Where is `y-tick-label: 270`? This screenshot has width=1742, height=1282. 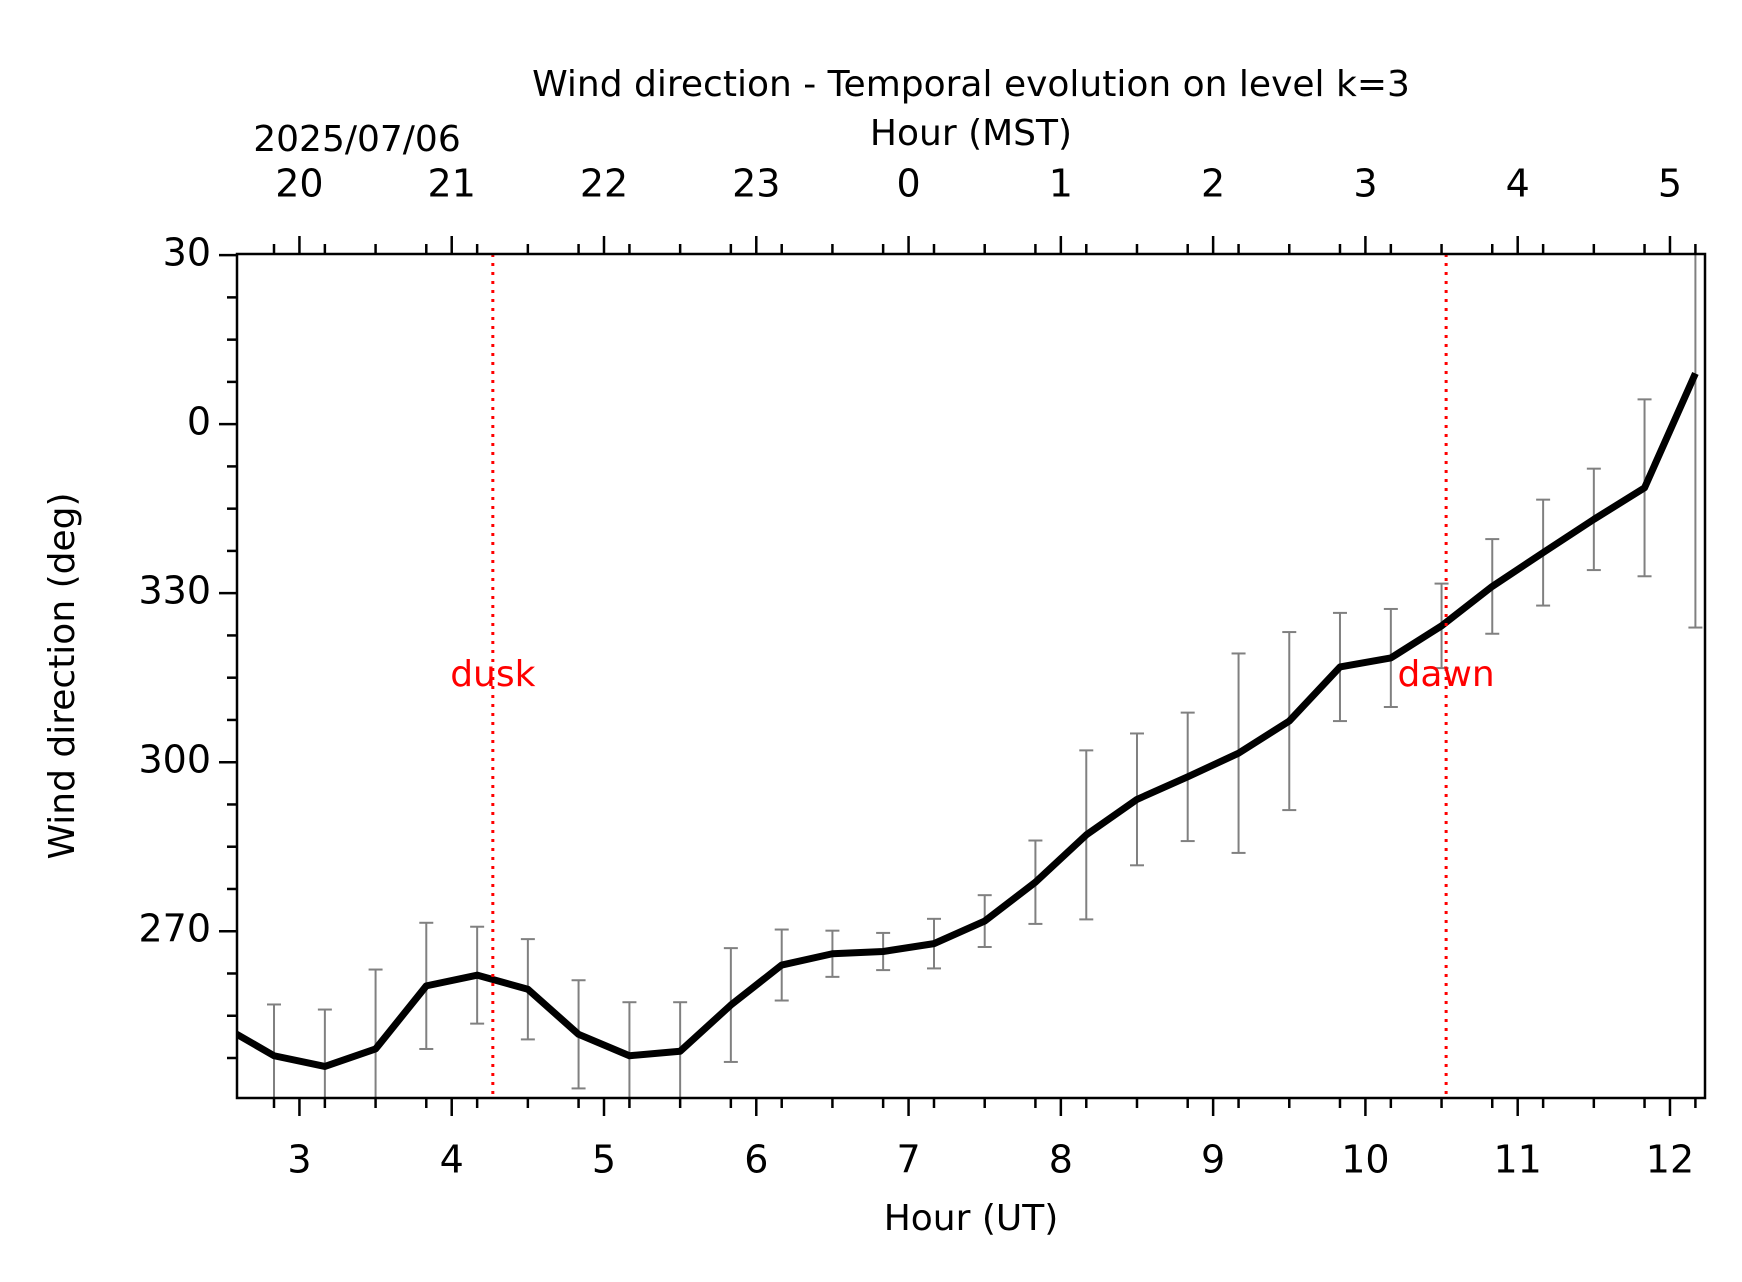
y-tick-label: 270 is located at coordinates (174, 929).